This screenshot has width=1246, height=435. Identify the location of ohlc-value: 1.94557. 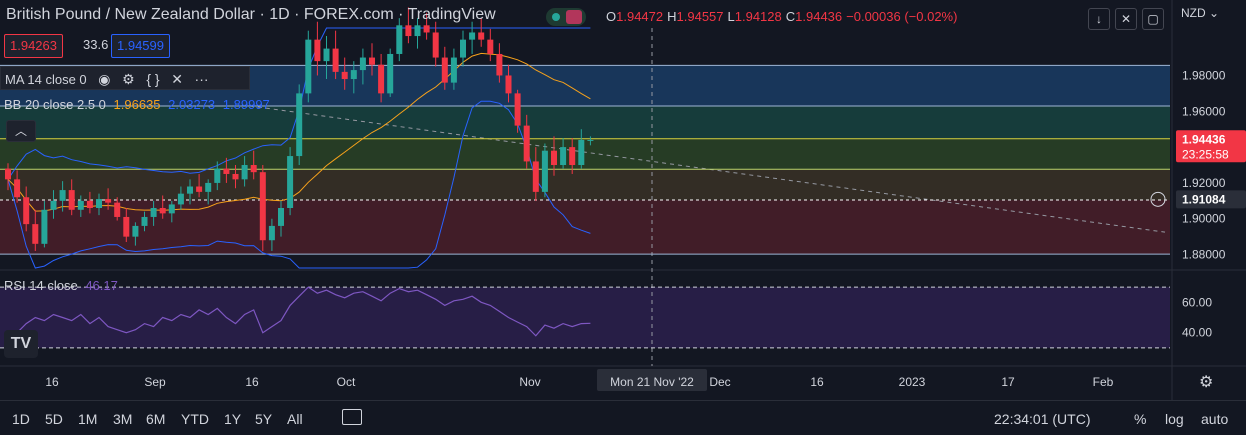
(700, 16).